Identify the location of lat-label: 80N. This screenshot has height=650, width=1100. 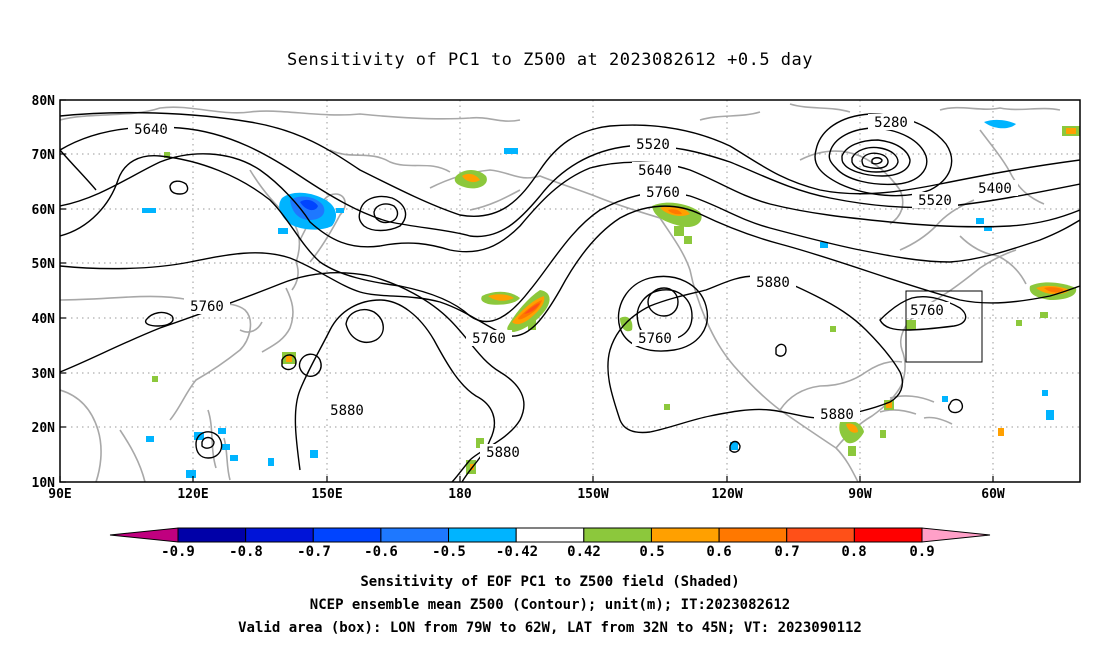
(44, 101).